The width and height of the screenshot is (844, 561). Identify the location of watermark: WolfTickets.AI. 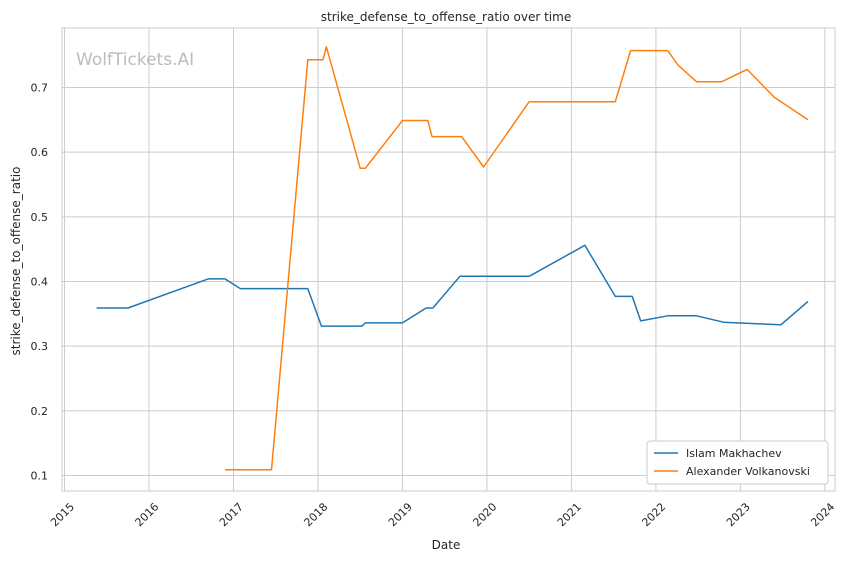
(135, 60).